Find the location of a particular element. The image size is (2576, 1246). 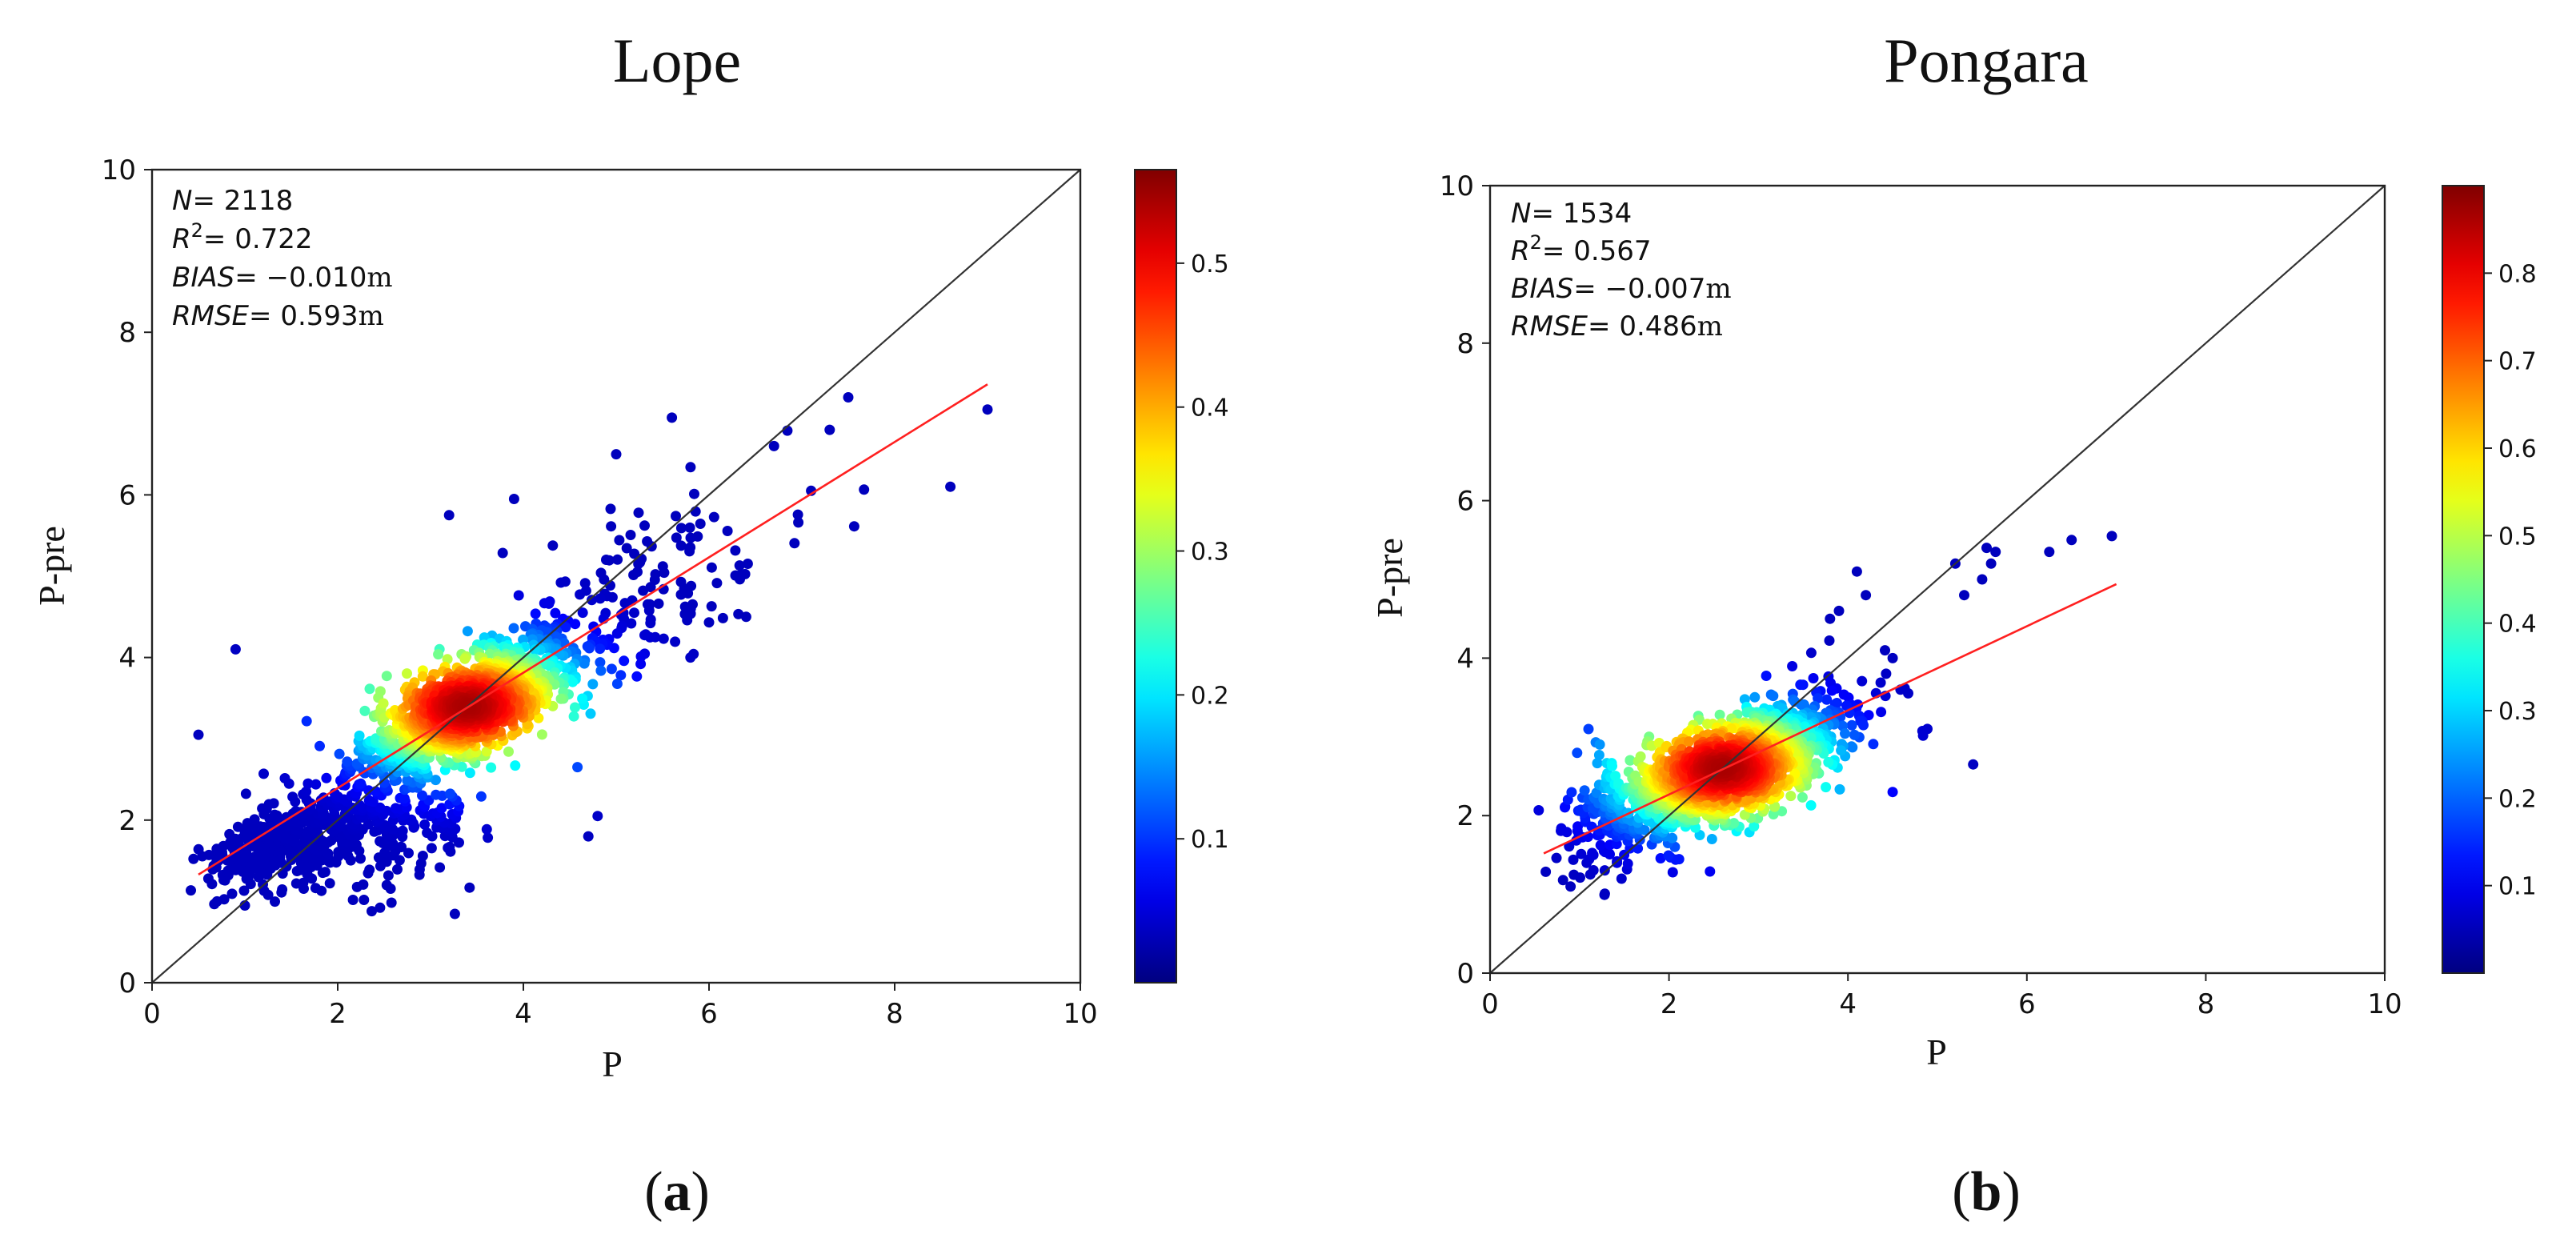

colorbar-tick-label: 0.2 is located at coordinates (2517, 799).